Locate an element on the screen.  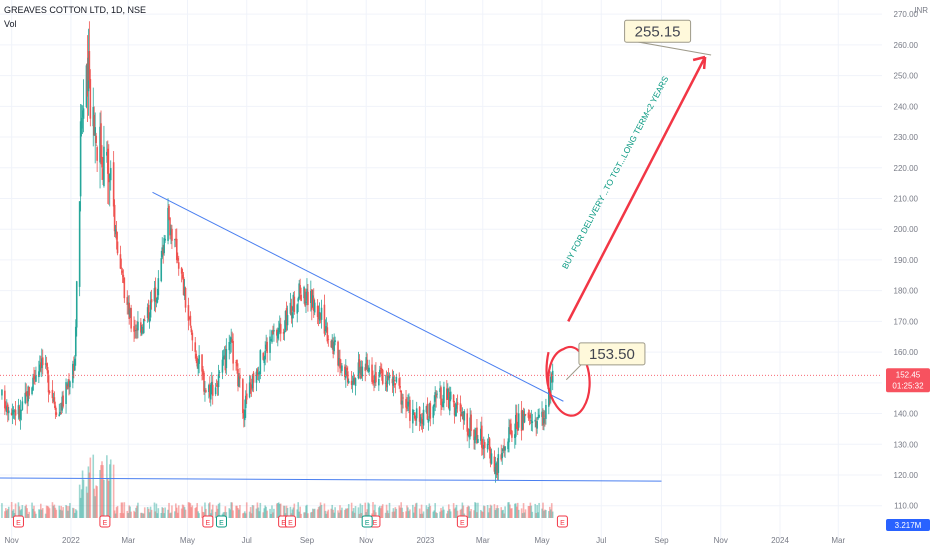
price-tick-label: 200.00 is located at coordinates (906, 229).